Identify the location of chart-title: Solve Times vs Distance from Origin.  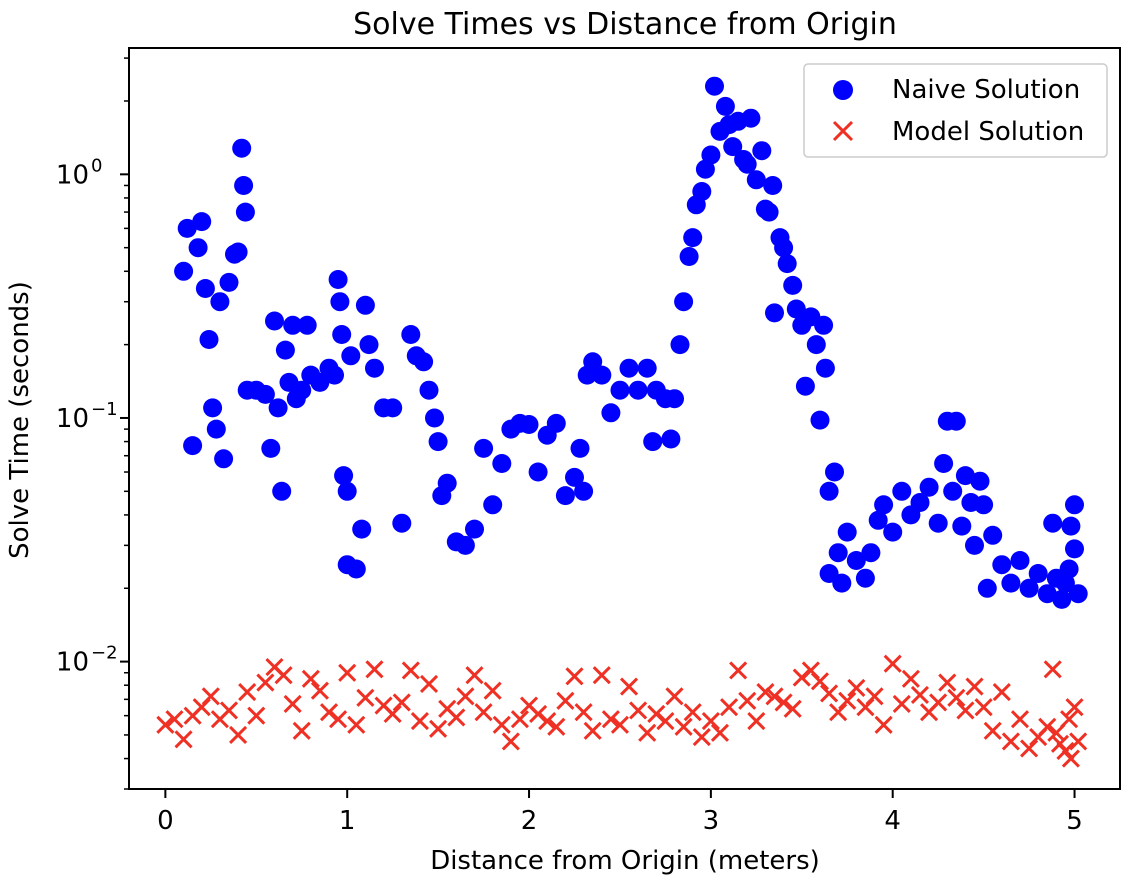
(625, 24).